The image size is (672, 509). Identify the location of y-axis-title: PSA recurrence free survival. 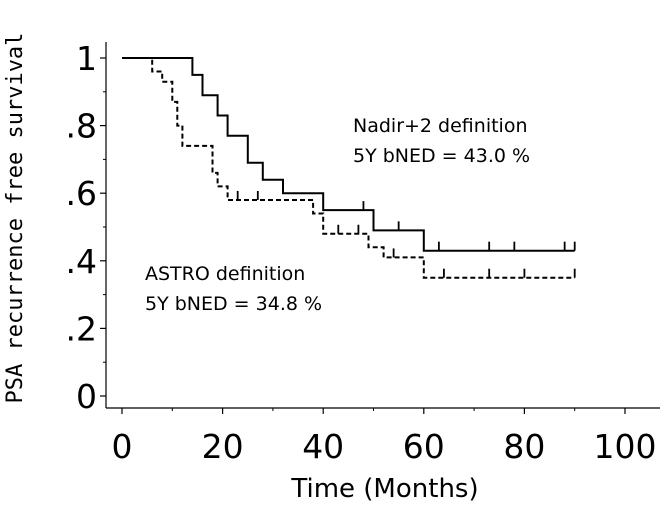
(15, 218).